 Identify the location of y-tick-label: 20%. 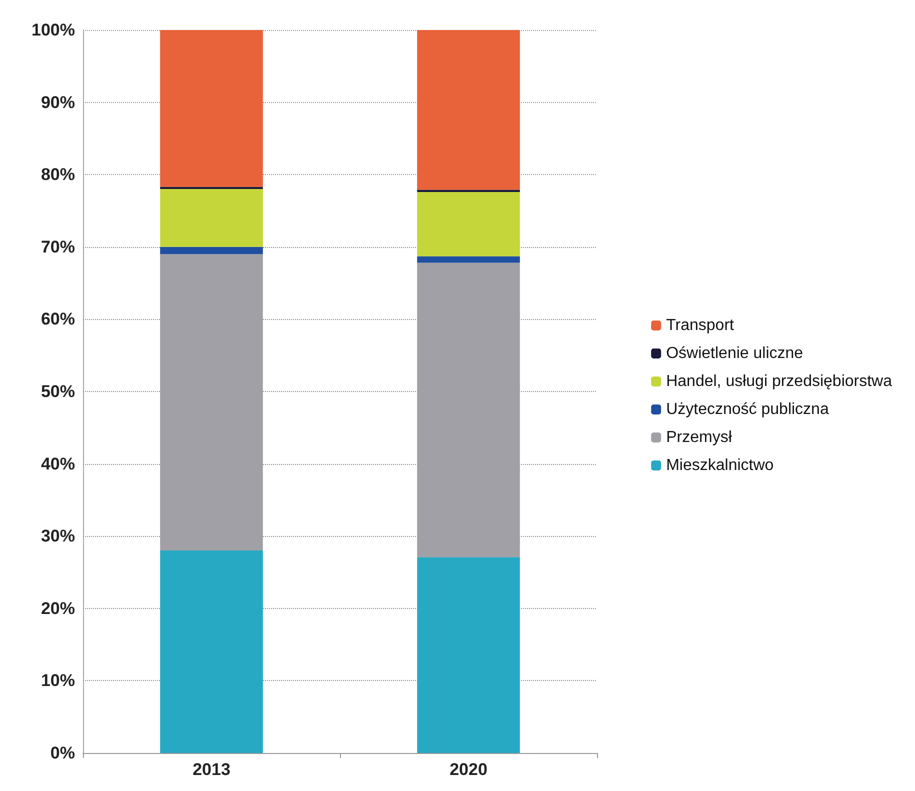
(57, 608).